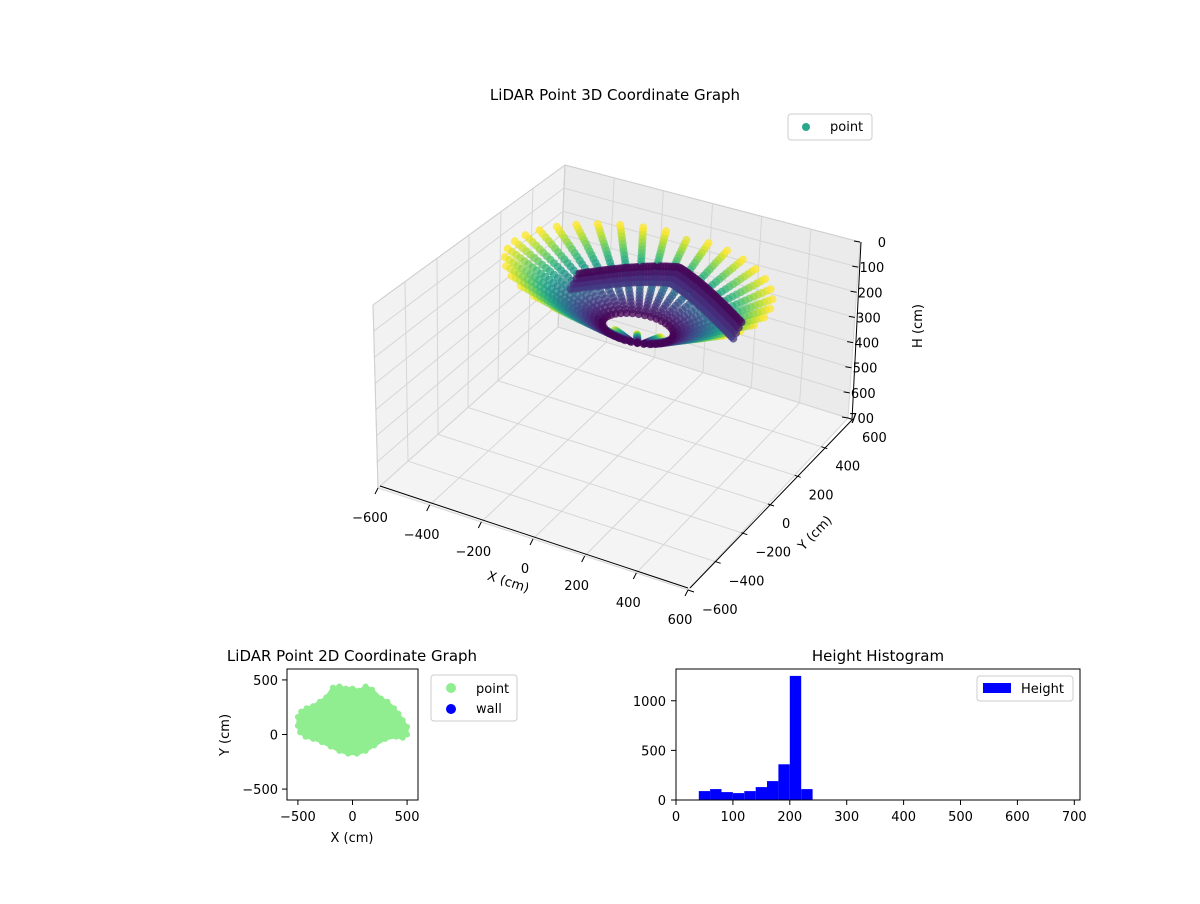 The width and height of the screenshot is (1200, 904). Describe the element at coordinates (352, 656) in the screenshot. I see `chart-2d-title: LiDAR Point 2D Coordinate Graph` at that location.